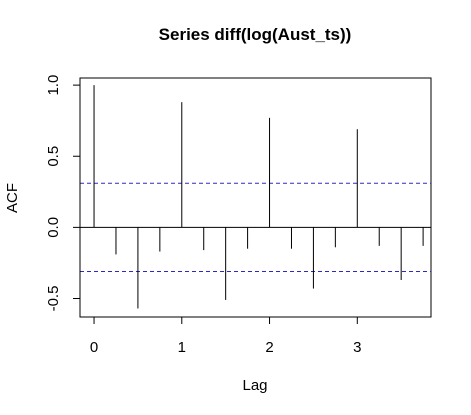 The width and height of the screenshot is (471, 415). What do you see at coordinates (53, 85) in the screenshot?
I see `y-tick-label-3: 1.0` at bounding box center [53, 85].